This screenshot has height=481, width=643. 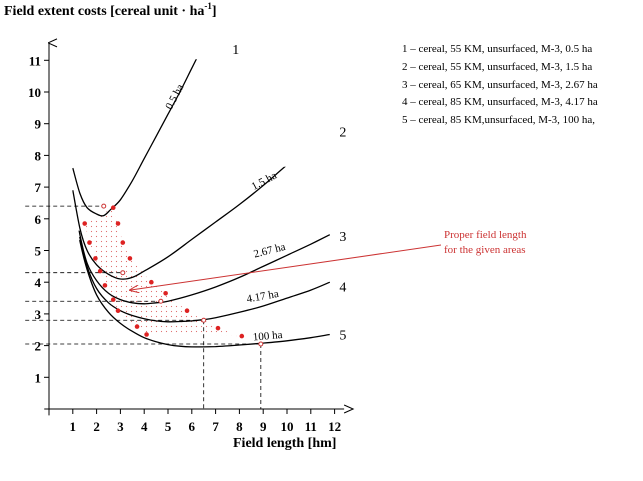 What do you see at coordinates (38, 377) in the screenshot?
I see `y-tick-label: 1` at bounding box center [38, 377].